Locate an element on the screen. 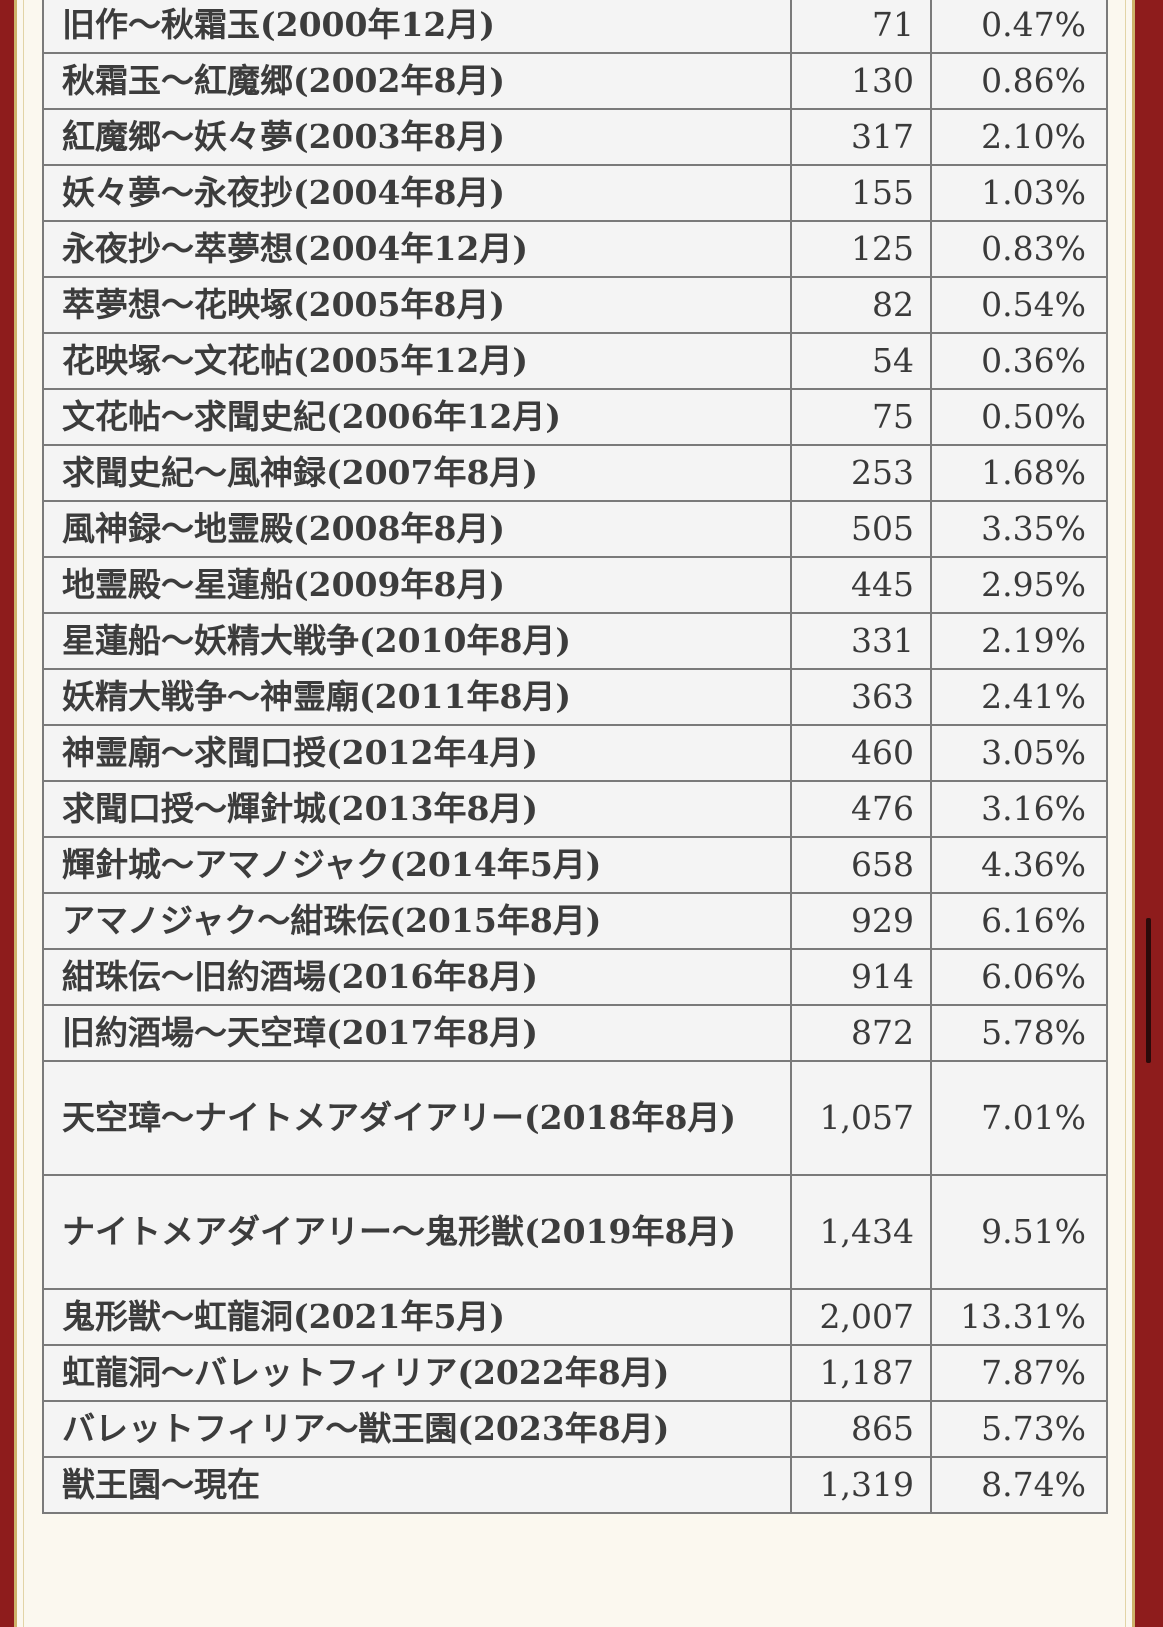 The height and width of the screenshot is (1627, 1163). period-cell: 花映塚〜文花帖(2005年12月) is located at coordinates (417, 361).